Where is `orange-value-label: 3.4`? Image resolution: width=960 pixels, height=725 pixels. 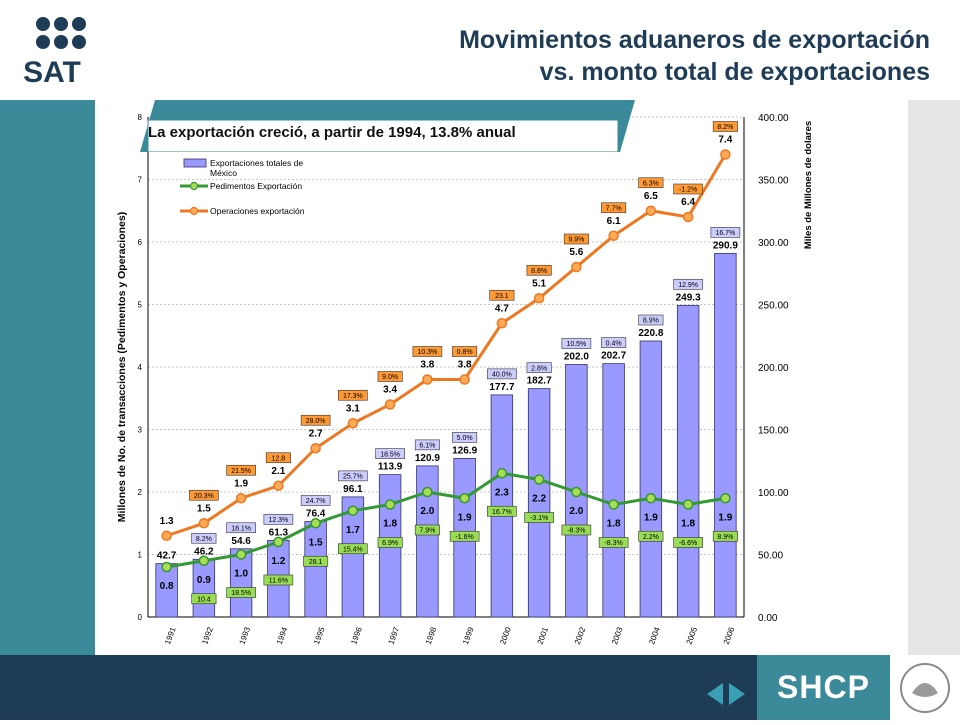
orange-value-label: 3.4 is located at coordinates (390, 390).